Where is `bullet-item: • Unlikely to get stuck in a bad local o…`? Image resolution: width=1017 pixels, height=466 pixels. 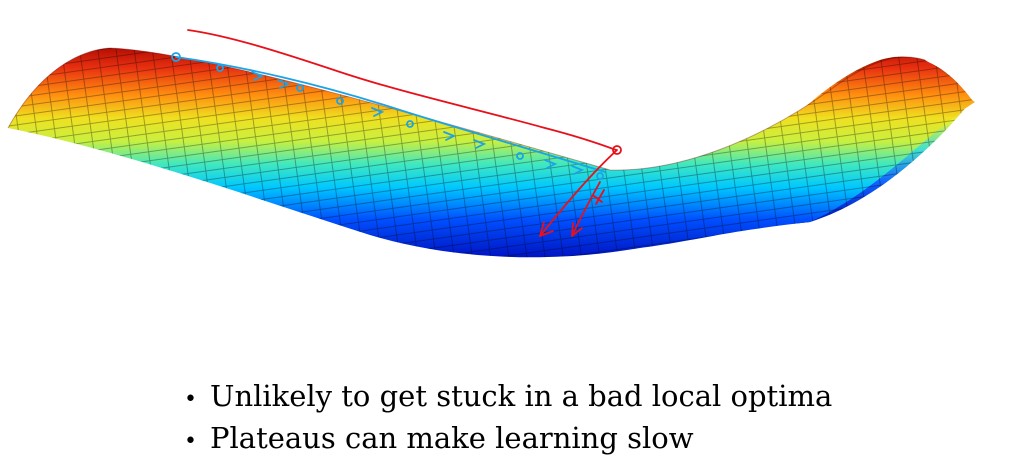
bullet-item: • Unlikely to get stuck in a bad local o… is located at coordinates (508, 398).